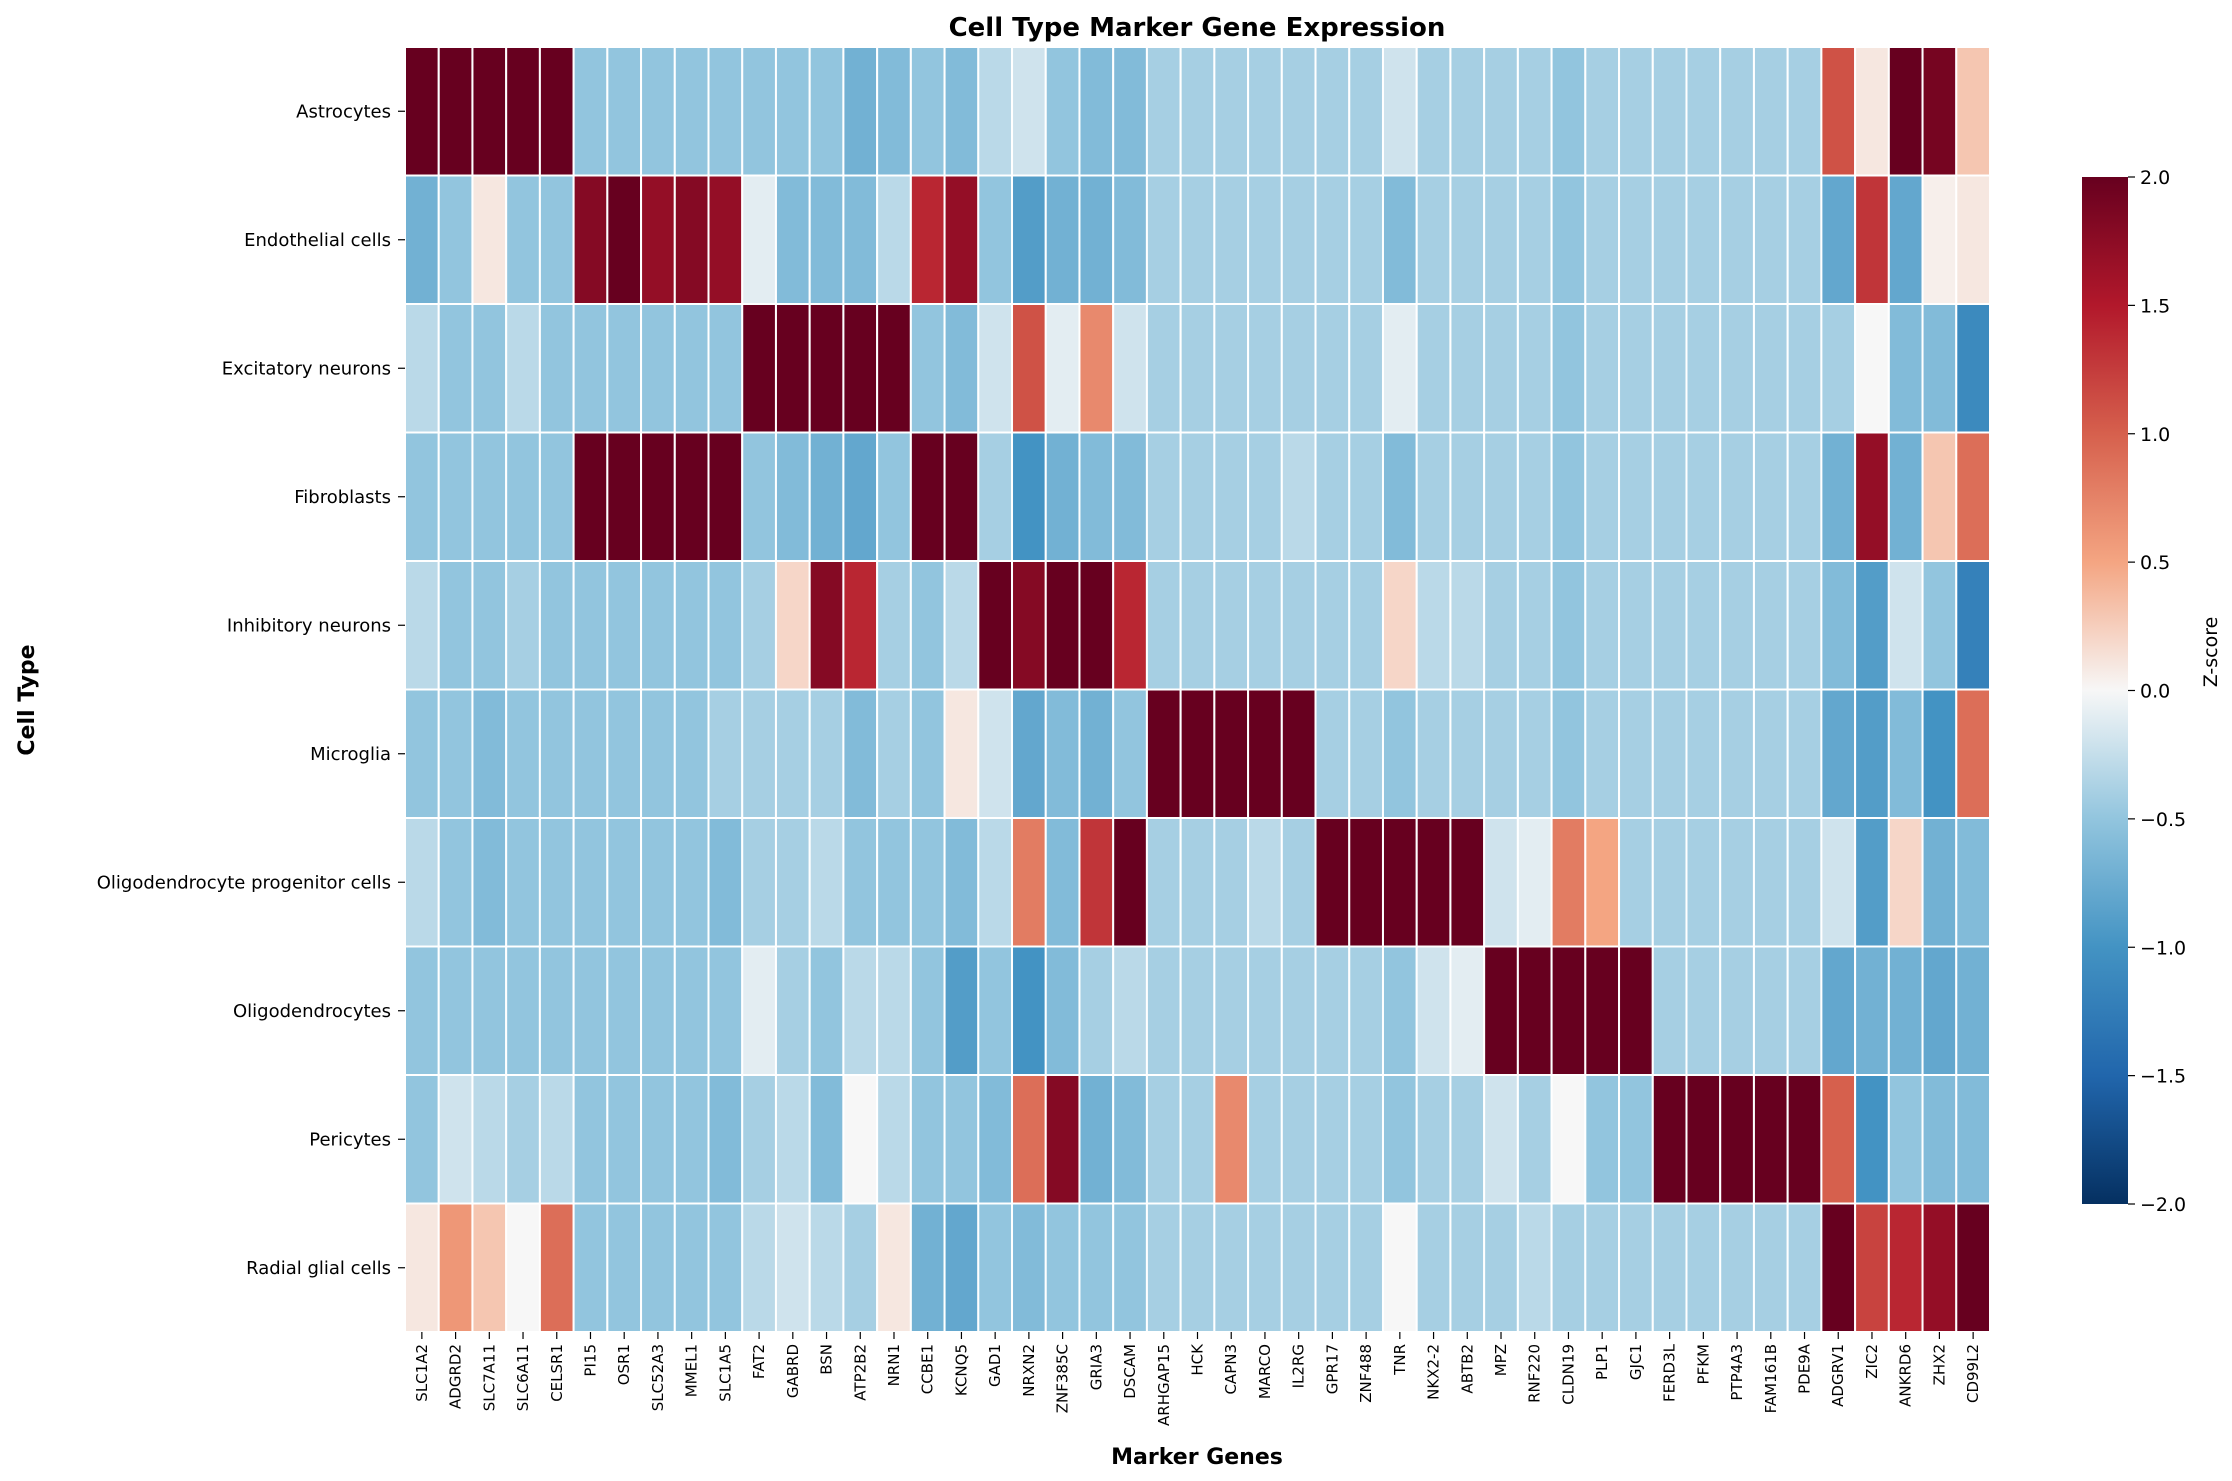 This screenshot has height=1481, width=2232. I want to click on x-tick-label: TNR, so click(1400, 1360).